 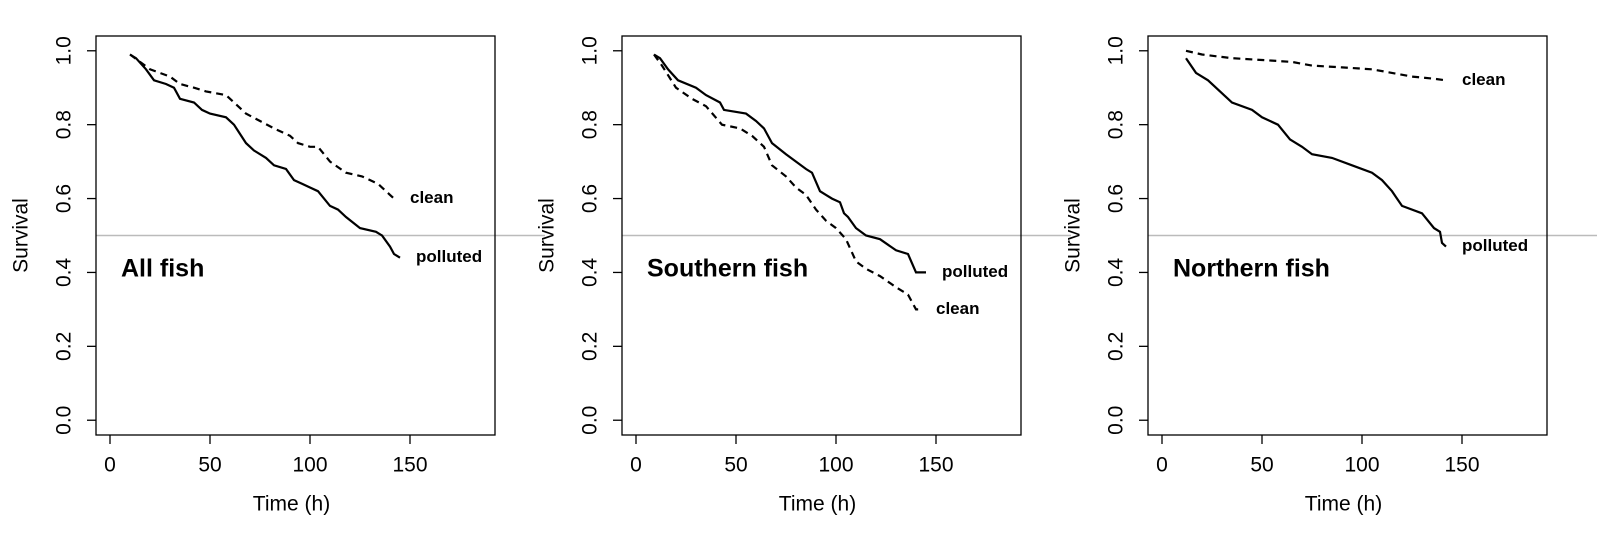 I want to click on panel-title: All fish, so click(x=162, y=269).